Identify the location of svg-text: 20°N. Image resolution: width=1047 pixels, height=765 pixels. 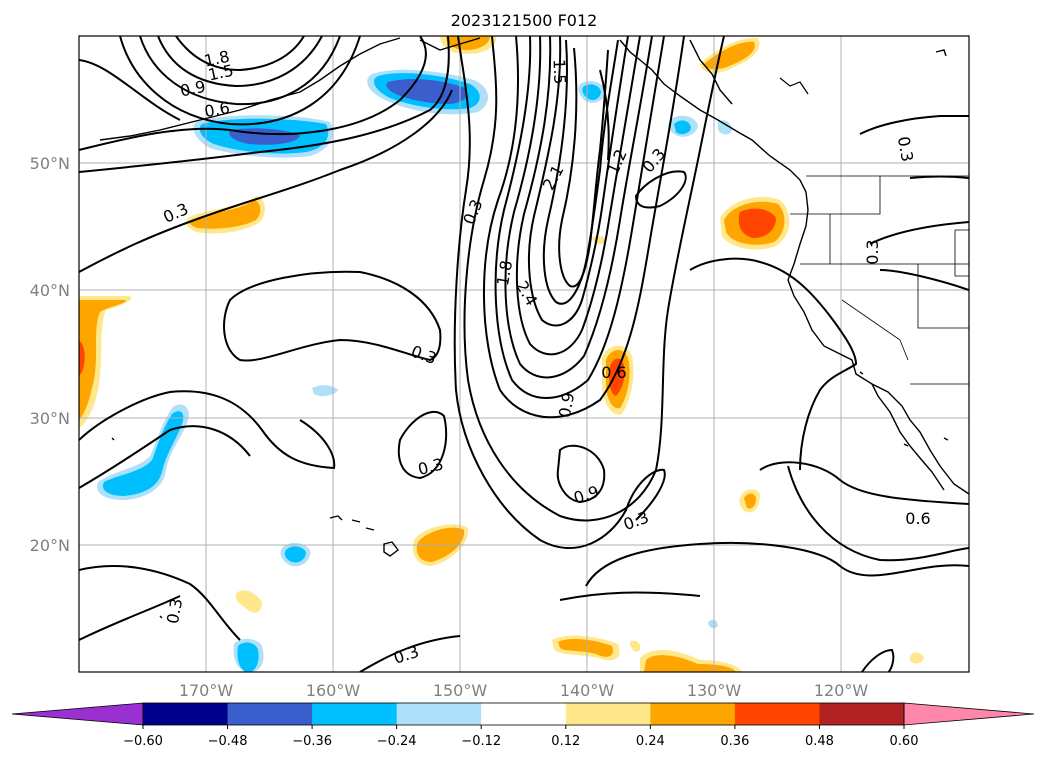
(50, 545).